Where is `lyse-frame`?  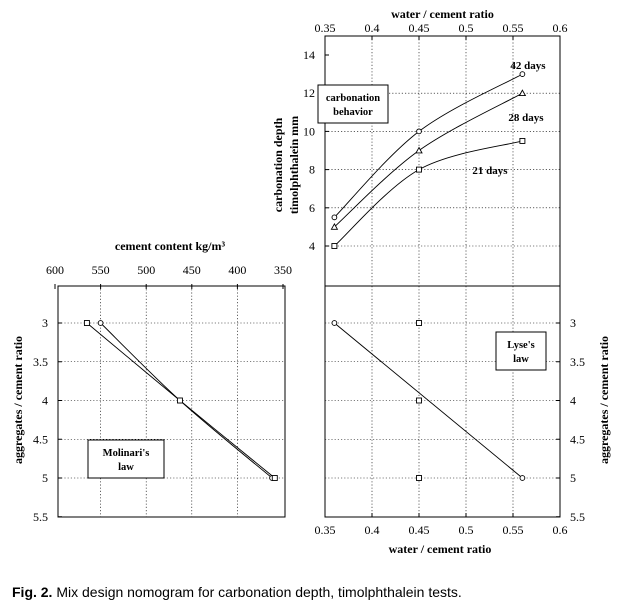
lyse-frame is located at coordinates (442, 401).